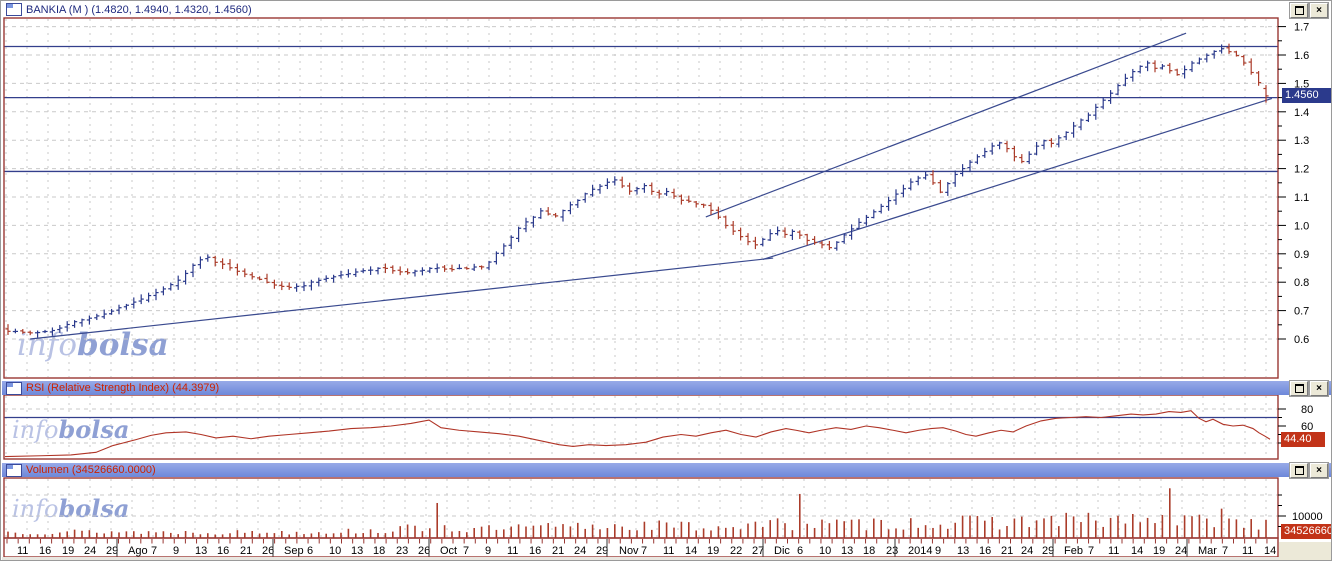 This screenshot has height=561, width=1332. Describe the element at coordinates (629, 551) in the screenshot. I see `svg-text: Nov` at that location.